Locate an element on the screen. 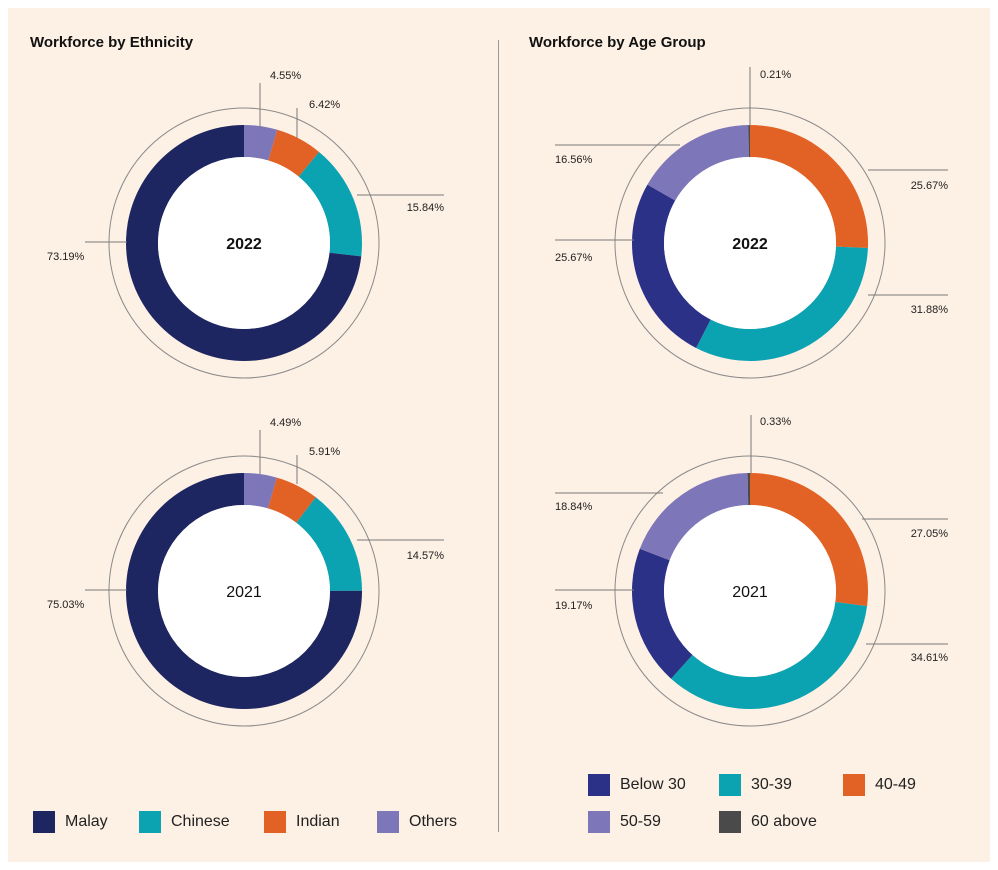 The image size is (998, 870). legend-item-others: Others is located at coordinates (417, 822).